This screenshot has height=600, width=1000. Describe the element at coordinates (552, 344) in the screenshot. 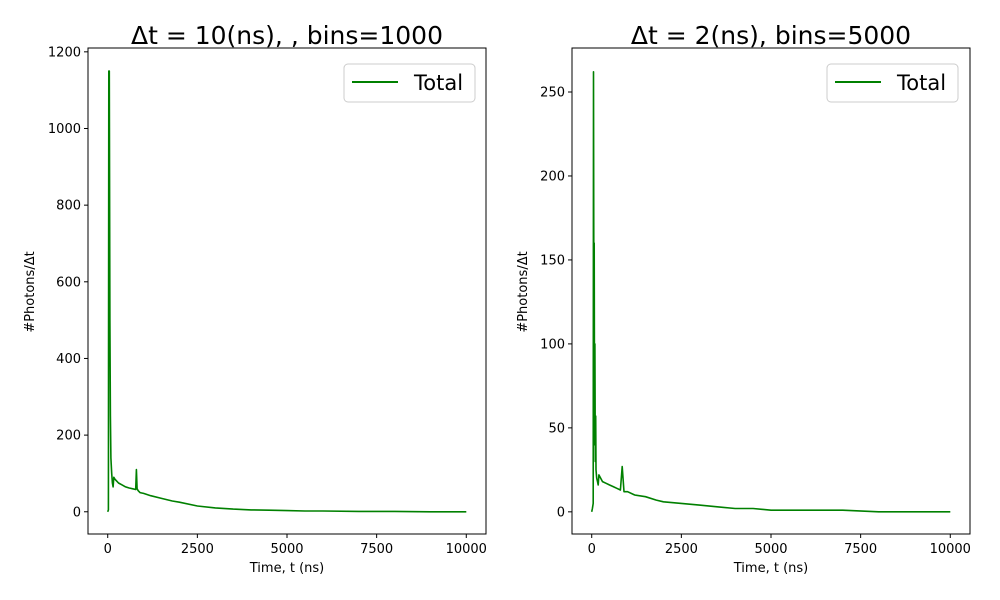

I see `y-tick-label: 100` at that location.